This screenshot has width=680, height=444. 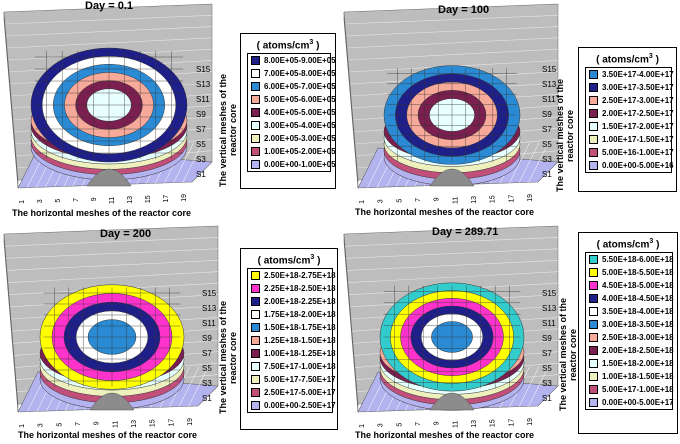 I want to click on legend-item: 2.50E+18-2.75E+18, so click(x=292, y=275).